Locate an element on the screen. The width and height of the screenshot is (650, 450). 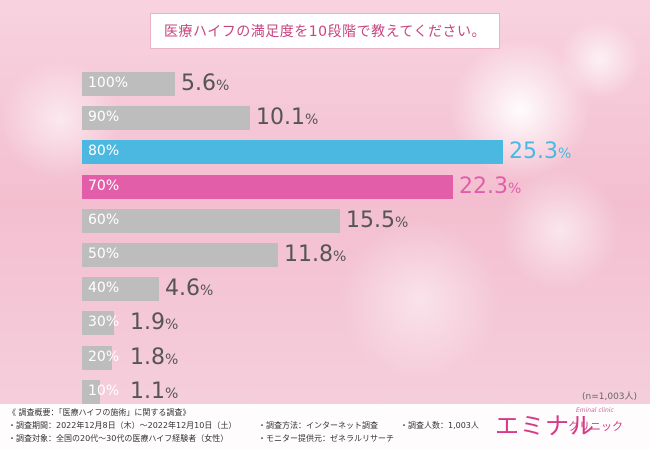
bar: 50% is located at coordinates (180, 255).